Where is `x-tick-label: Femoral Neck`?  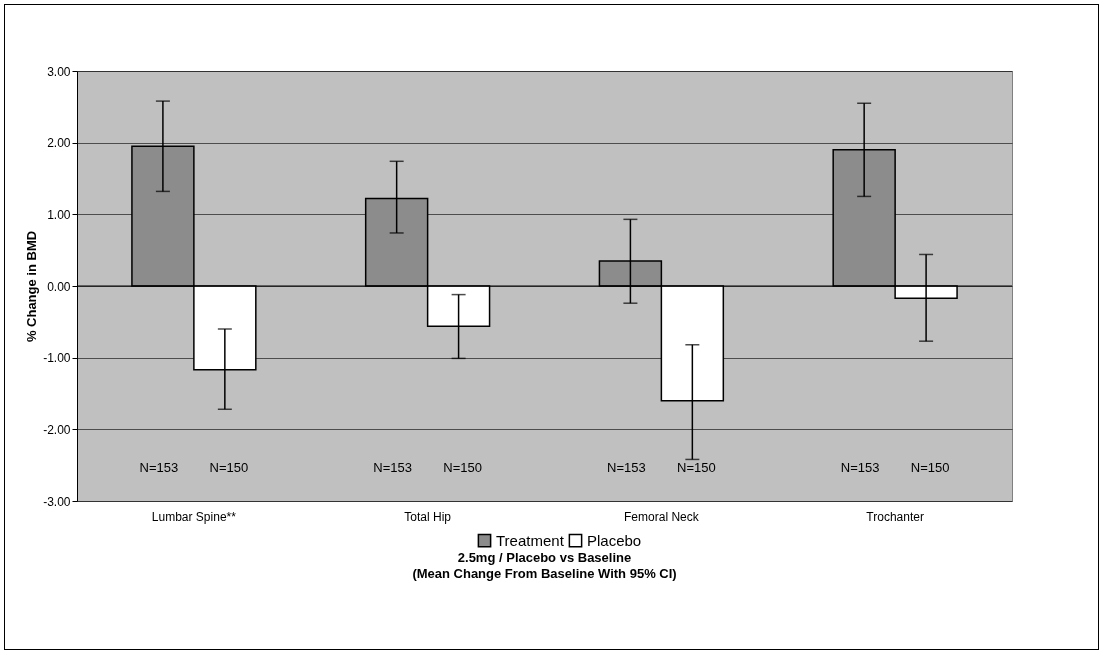 x-tick-label: Femoral Neck is located at coordinates (662, 516).